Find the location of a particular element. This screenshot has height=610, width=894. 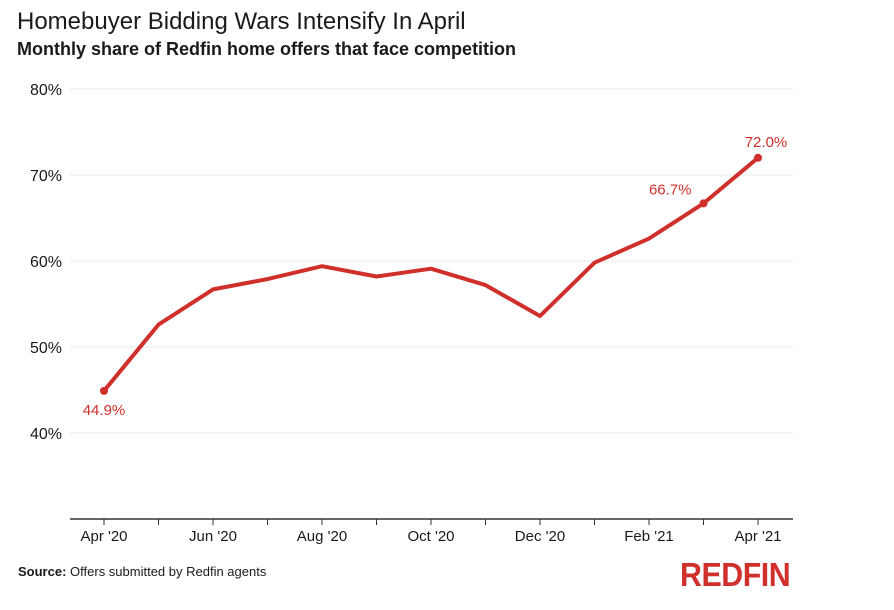

data-label: 44.9% is located at coordinates (104, 410).